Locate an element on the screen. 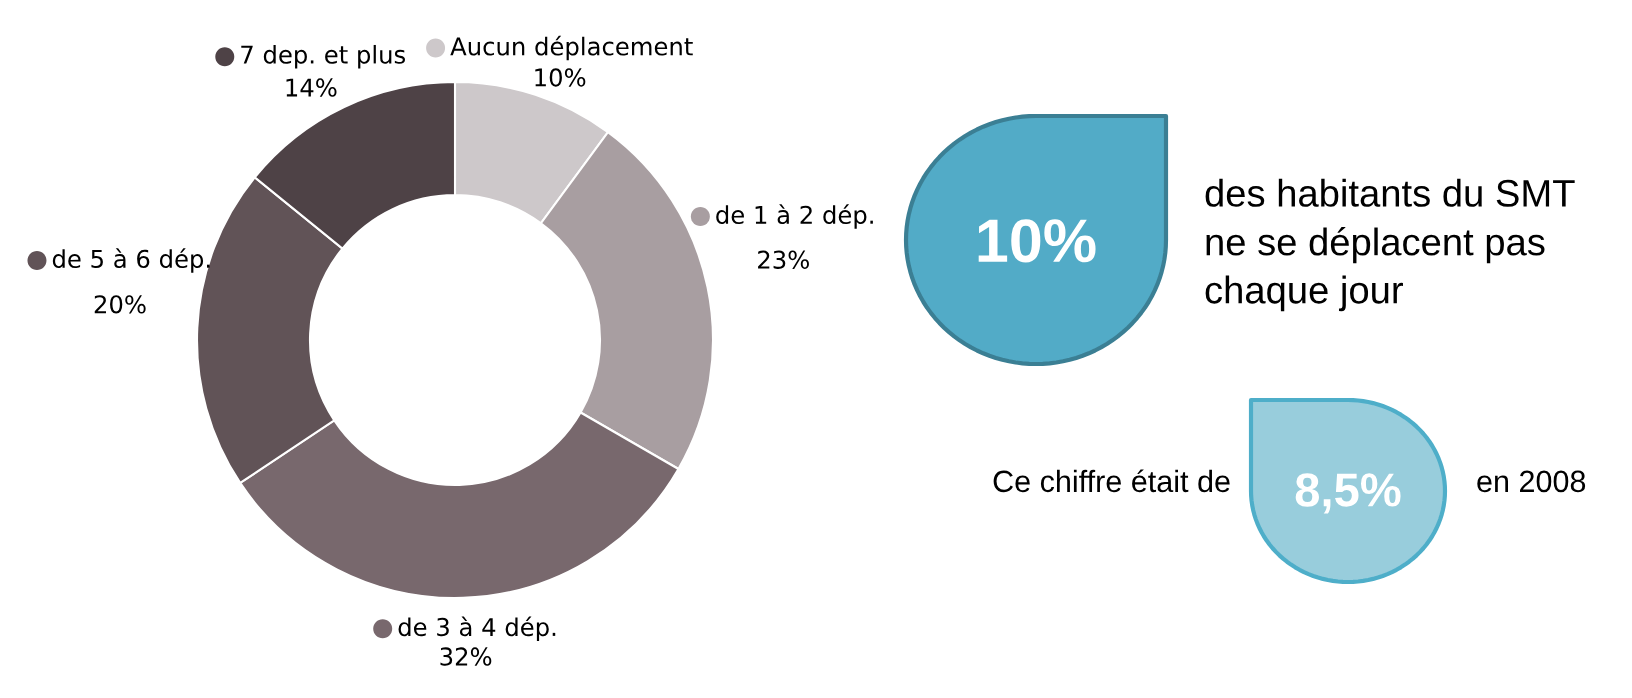 The width and height of the screenshot is (1632, 698). text: 8,5% is located at coordinates (1348, 493).